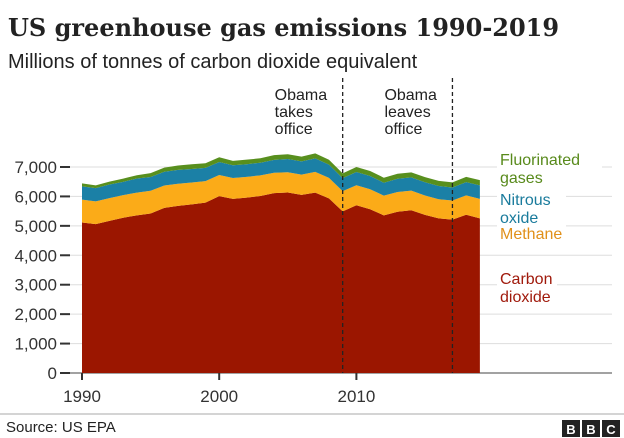  Describe the element at coordinates (35, 196) in the screenshot. I see `y-tick-label: 6,000` at that location.